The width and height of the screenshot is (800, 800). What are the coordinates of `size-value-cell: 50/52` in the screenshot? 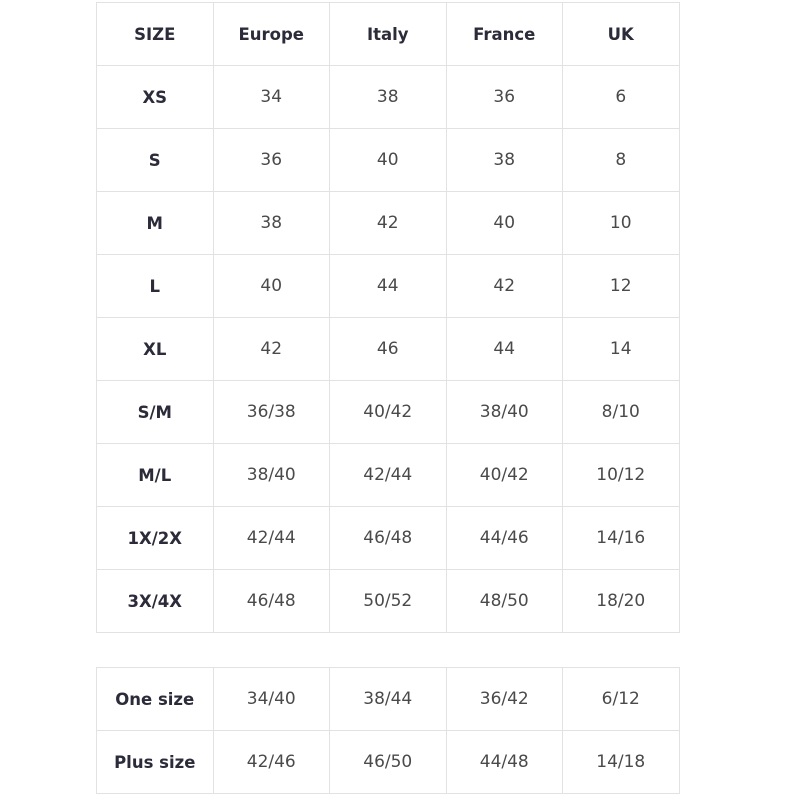 It's located at (388, 601).